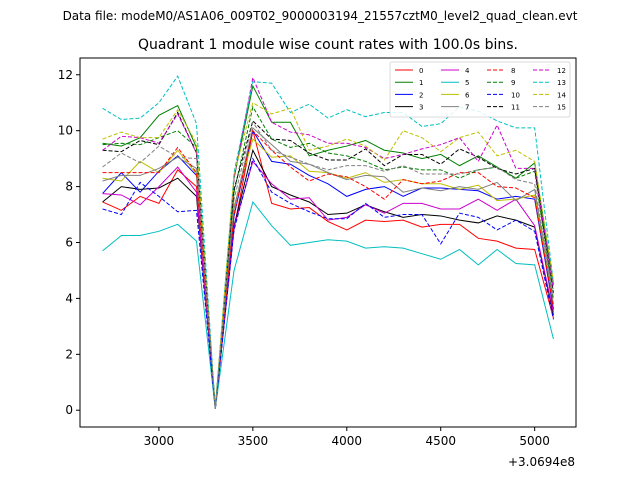 Image resolution: width=640 pixels, height=480 pixels. What do you see at coordinates (515, 108) in the screenshot?
I see `legend-label-11: 11` at bounding box center [515, 108].